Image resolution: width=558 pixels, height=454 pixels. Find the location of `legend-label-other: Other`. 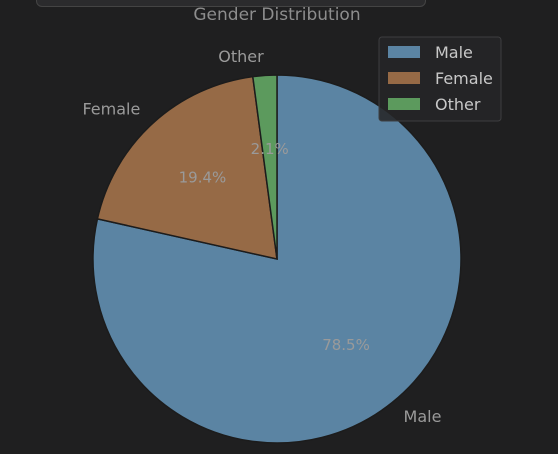

legend-label-other: Other is located at coordinates (458, 104).